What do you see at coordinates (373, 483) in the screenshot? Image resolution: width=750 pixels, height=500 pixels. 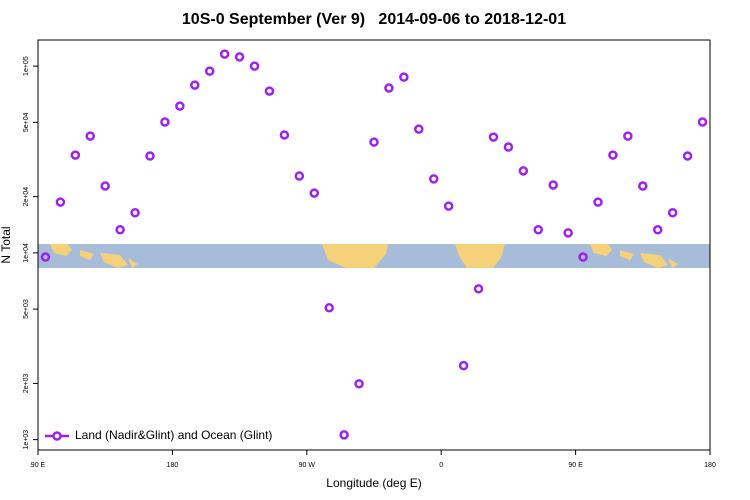 I see `x-axis-label: Longitude (deg E)` at bounding box center [373, 483].